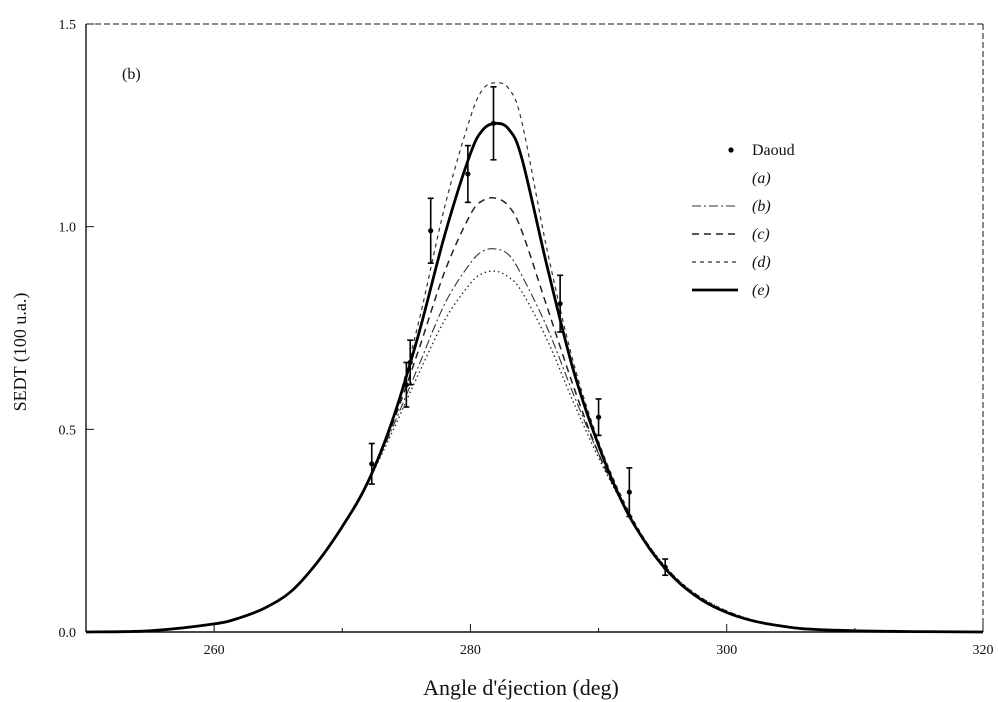 The image size is (998, 702). What do you see at coordinates (761, 262) in the screenshot?
I see `legend-label-d: (d)` at bounding box center [761, 262].